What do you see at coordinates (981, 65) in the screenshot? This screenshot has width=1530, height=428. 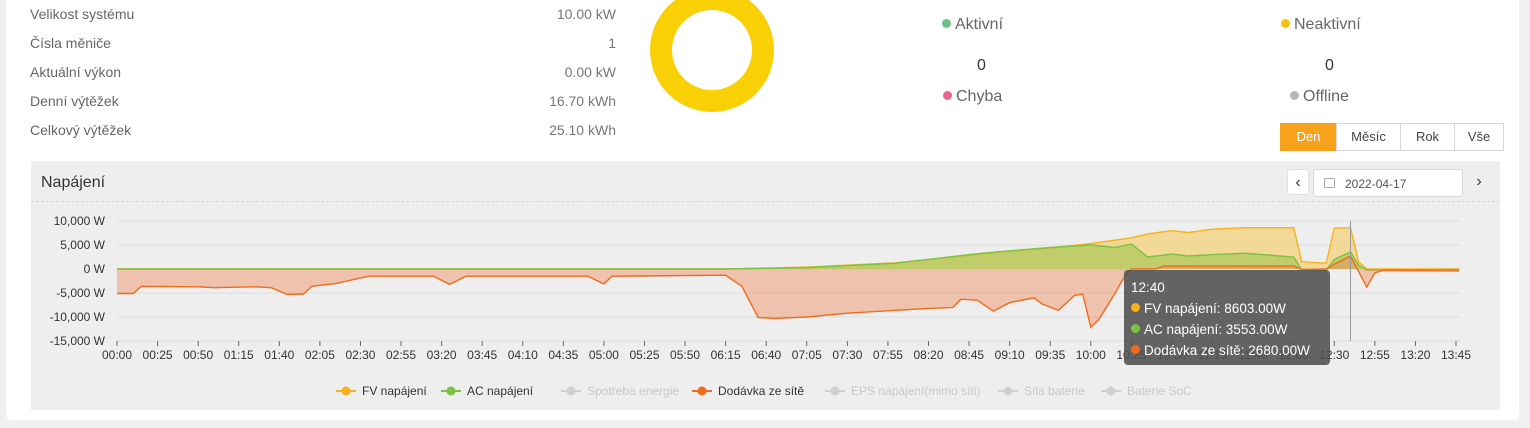 I see `status-active-count: 0` at bounding box center [981, 65].